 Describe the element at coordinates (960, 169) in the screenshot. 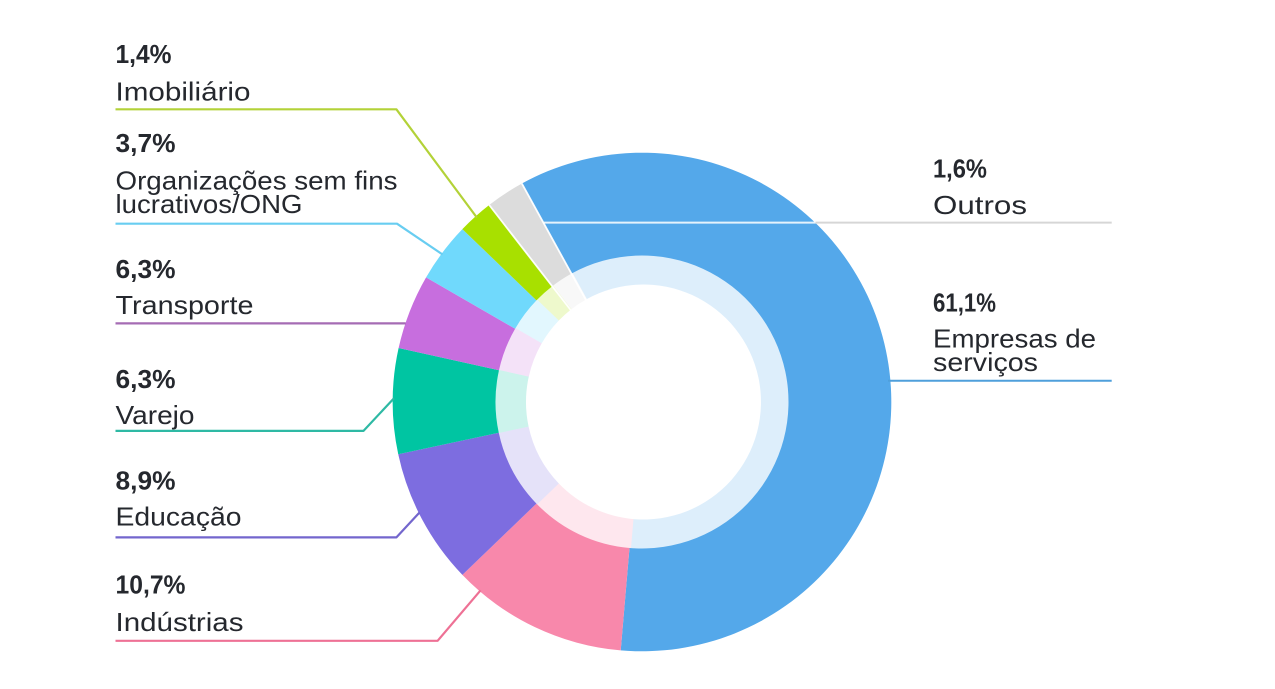

I see `svg-text: 1,6%` at that location.